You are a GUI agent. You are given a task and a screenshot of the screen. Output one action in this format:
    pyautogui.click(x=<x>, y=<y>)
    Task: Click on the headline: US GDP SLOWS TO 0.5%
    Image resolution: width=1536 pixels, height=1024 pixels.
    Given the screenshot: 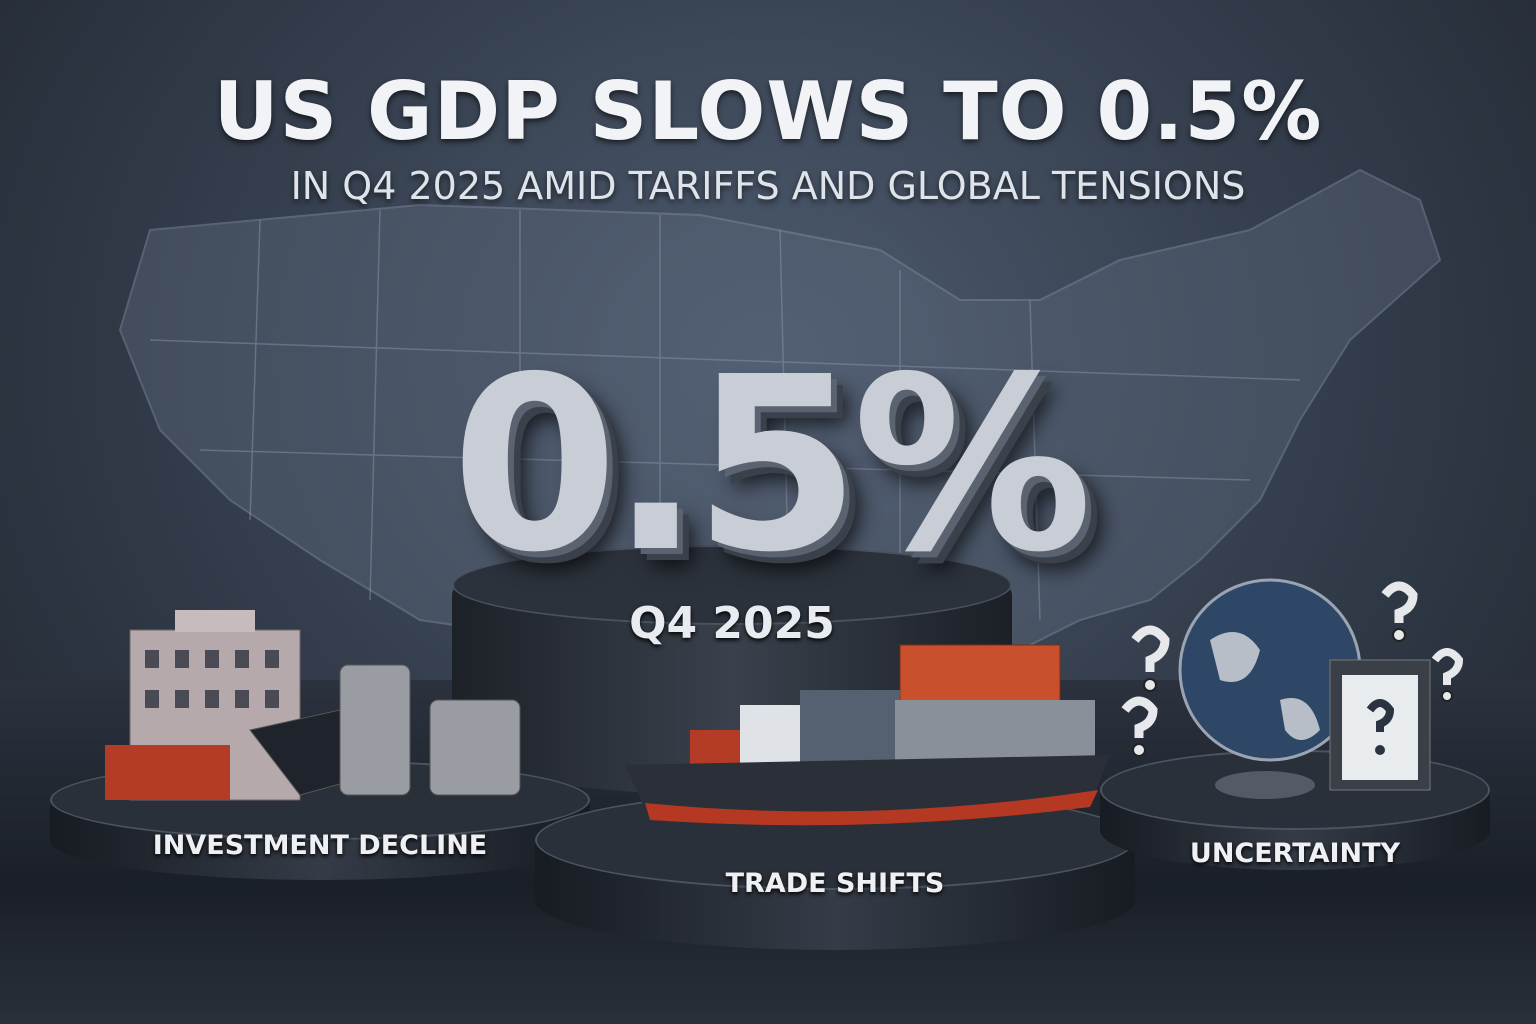 What is the action you would take?
    pyautogui.click(x=768, y=111)
    